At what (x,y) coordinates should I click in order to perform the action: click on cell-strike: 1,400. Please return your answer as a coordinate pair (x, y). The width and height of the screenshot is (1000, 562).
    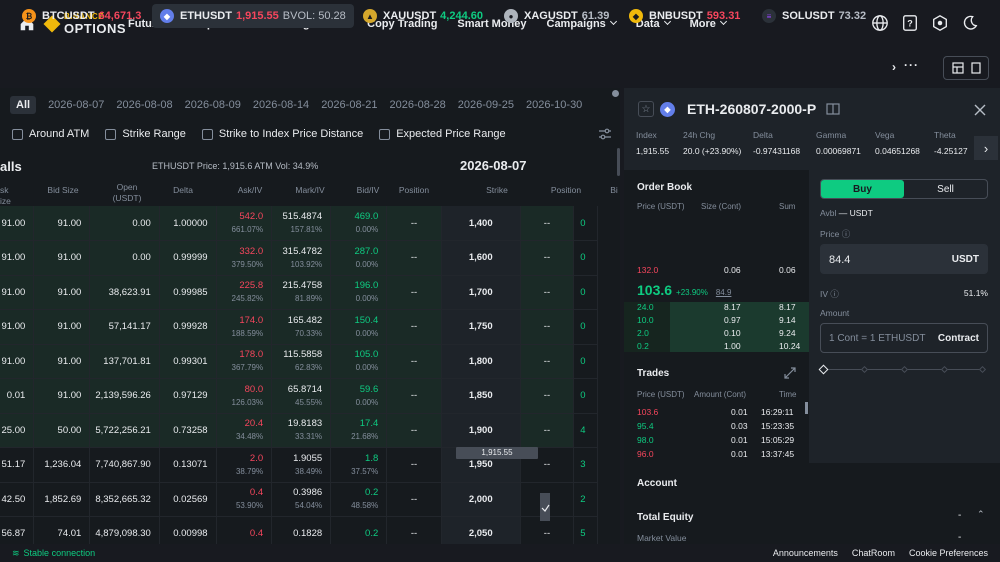
    Looking at the image, I should click on (481, 223).